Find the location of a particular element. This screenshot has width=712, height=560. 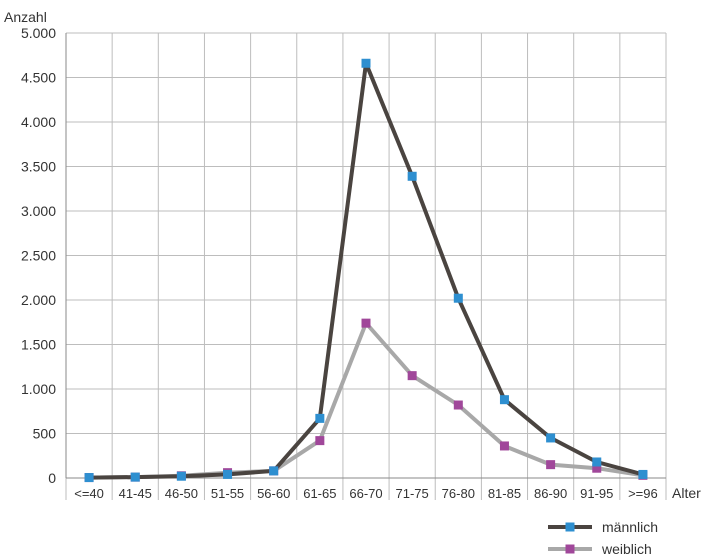

y-tick-label: 2.000 is located at coordinates (38, 300).